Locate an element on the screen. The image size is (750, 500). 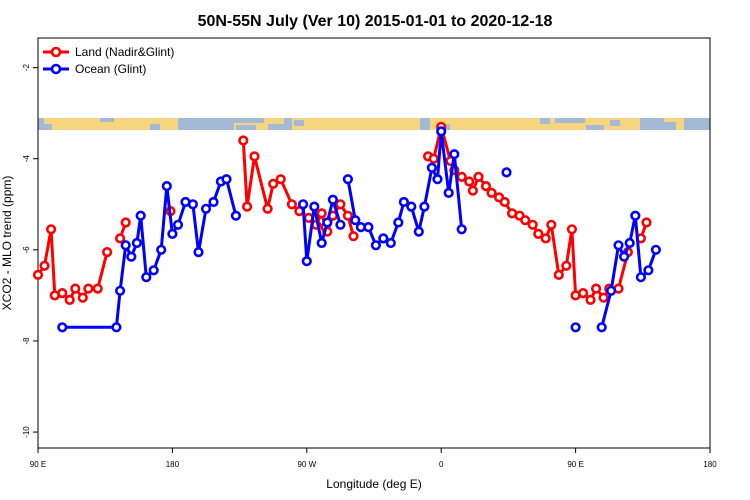
y-axis-title: XCO2 - MLO trend (ppm) is located at coordinates (7, 243).